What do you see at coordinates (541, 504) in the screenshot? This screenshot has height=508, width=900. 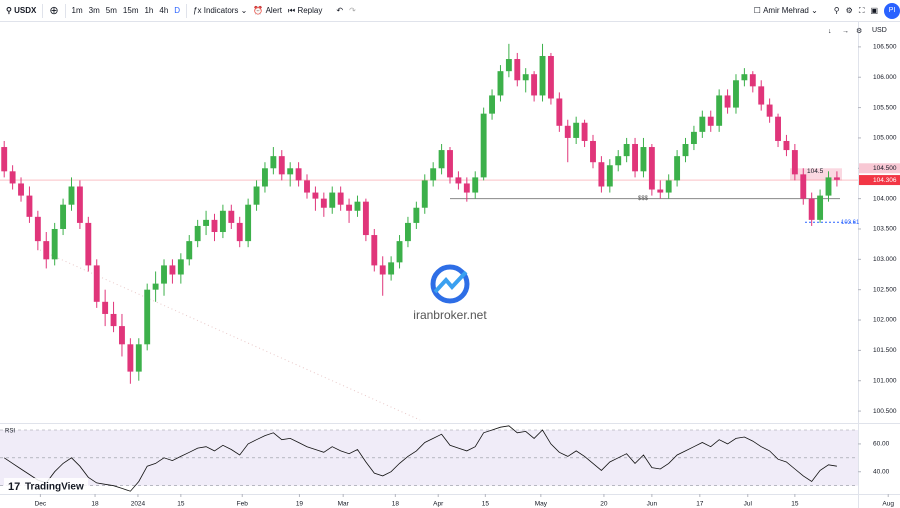 I see `x-tick-label: May` at bounding box center [541, 504].